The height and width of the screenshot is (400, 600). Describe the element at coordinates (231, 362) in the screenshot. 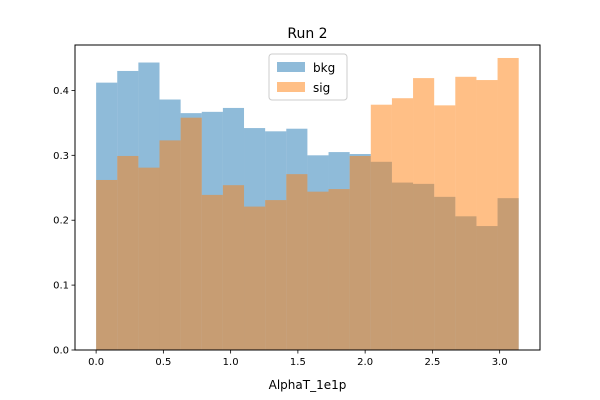

I see `x-tick-label: 1.0` at that location.